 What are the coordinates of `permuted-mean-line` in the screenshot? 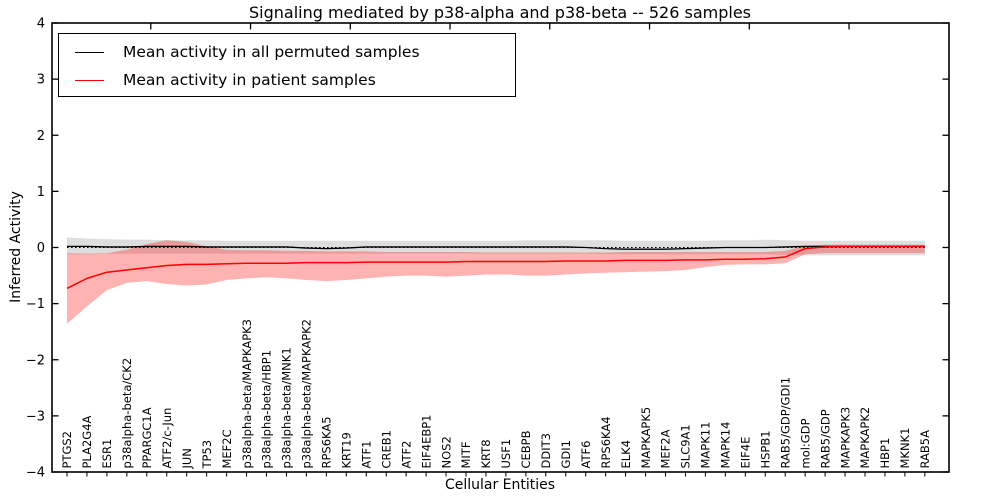 It's located at (496, 247).